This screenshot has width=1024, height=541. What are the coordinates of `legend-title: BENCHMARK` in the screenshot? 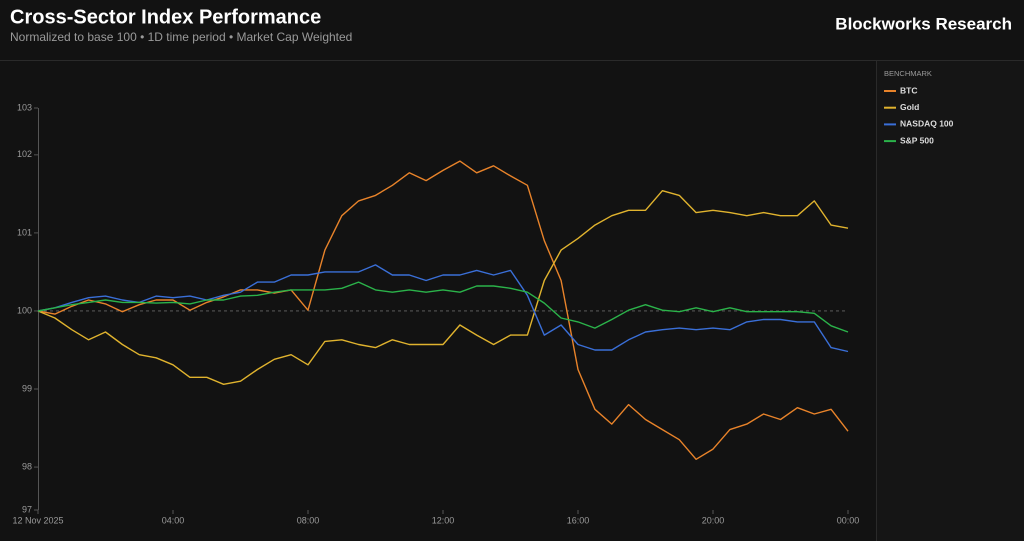 It's located at (908, 73).